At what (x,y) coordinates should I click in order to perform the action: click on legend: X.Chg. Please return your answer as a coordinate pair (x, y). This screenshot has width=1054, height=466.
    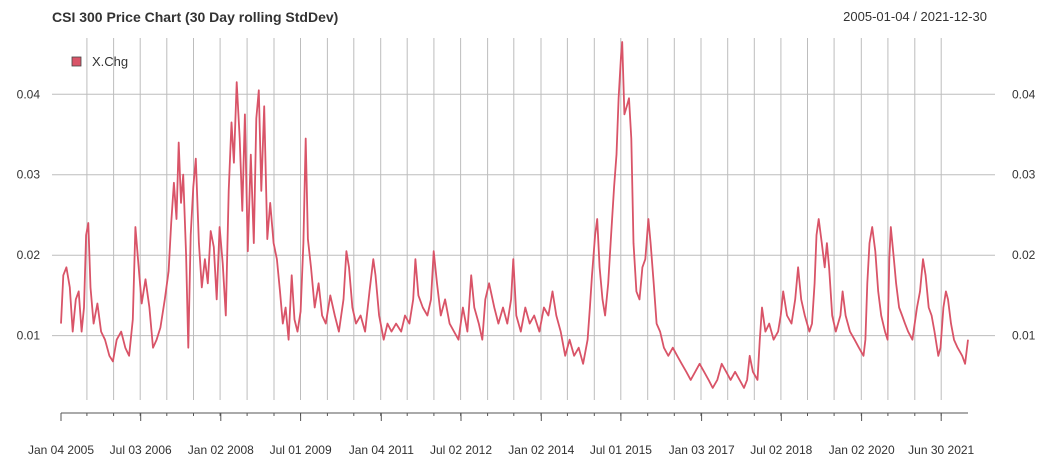
    Looking at the image, I should click on (99, 61).